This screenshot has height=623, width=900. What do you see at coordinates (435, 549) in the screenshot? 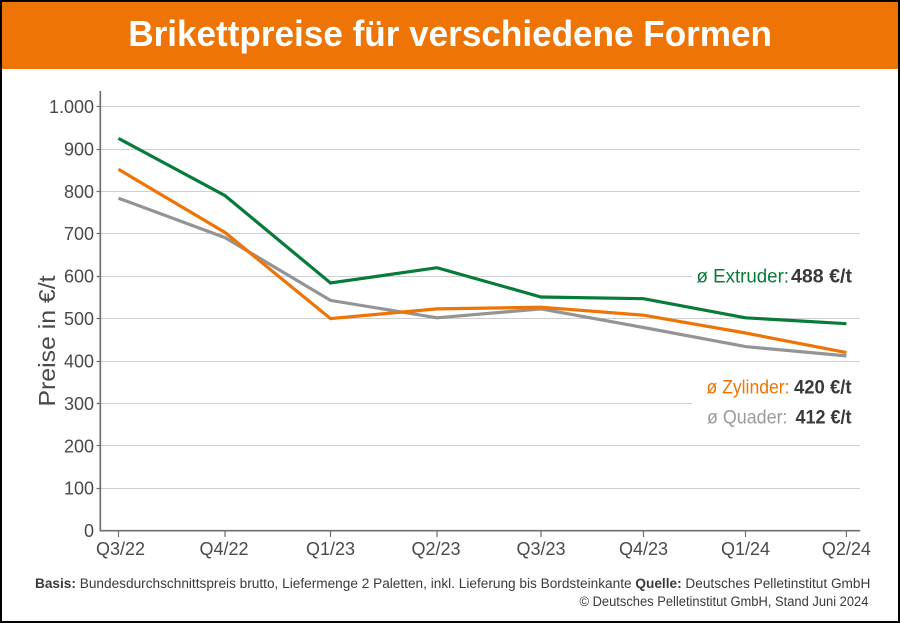
I see `svg-text: Q2/23` at bounding box center [435, 549].